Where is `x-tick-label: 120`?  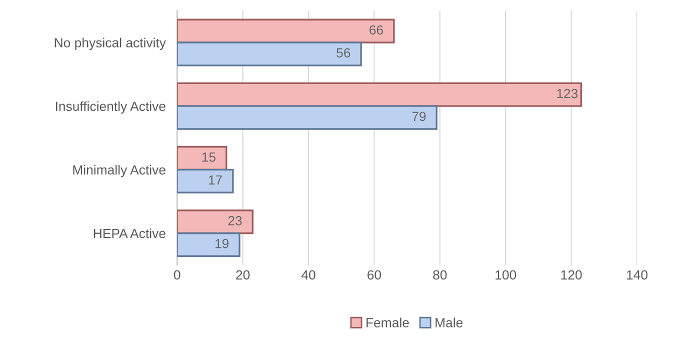
x-tick-label: 120 is located at coordinates (571, 275).